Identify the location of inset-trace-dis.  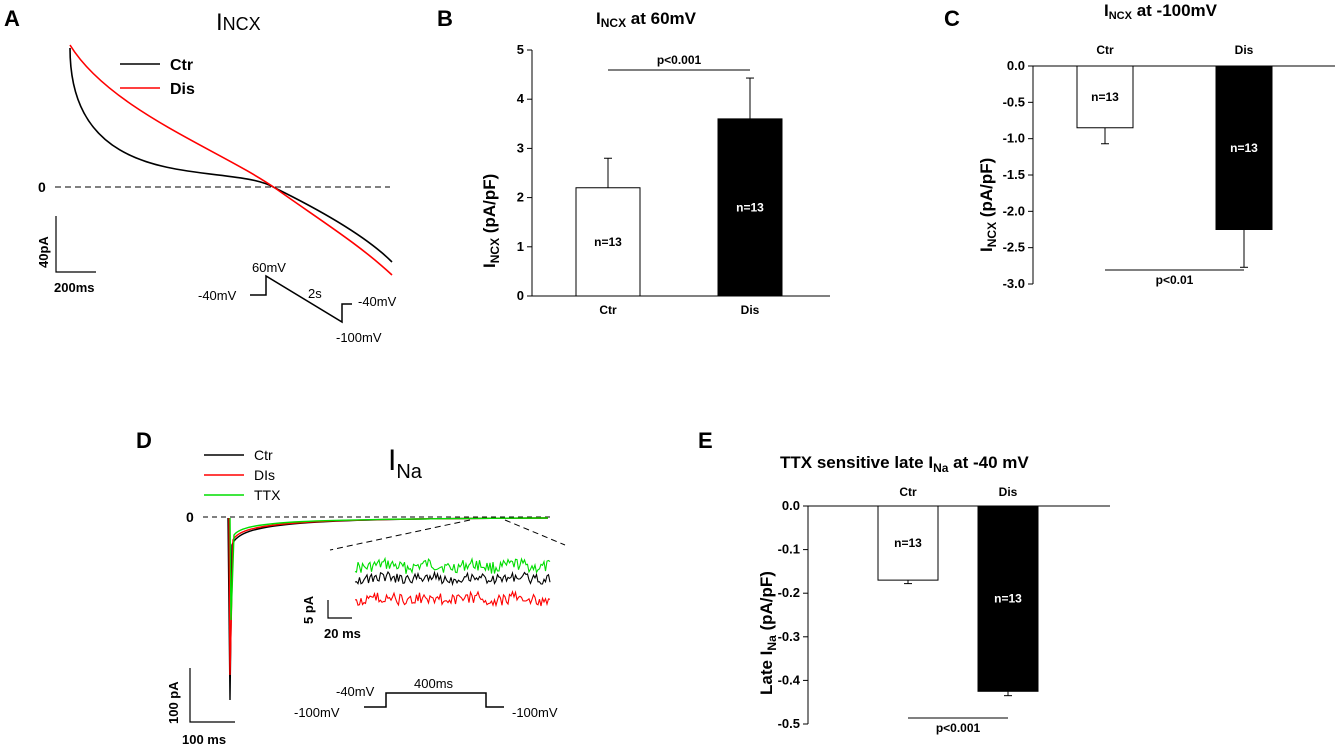
(453, 599).